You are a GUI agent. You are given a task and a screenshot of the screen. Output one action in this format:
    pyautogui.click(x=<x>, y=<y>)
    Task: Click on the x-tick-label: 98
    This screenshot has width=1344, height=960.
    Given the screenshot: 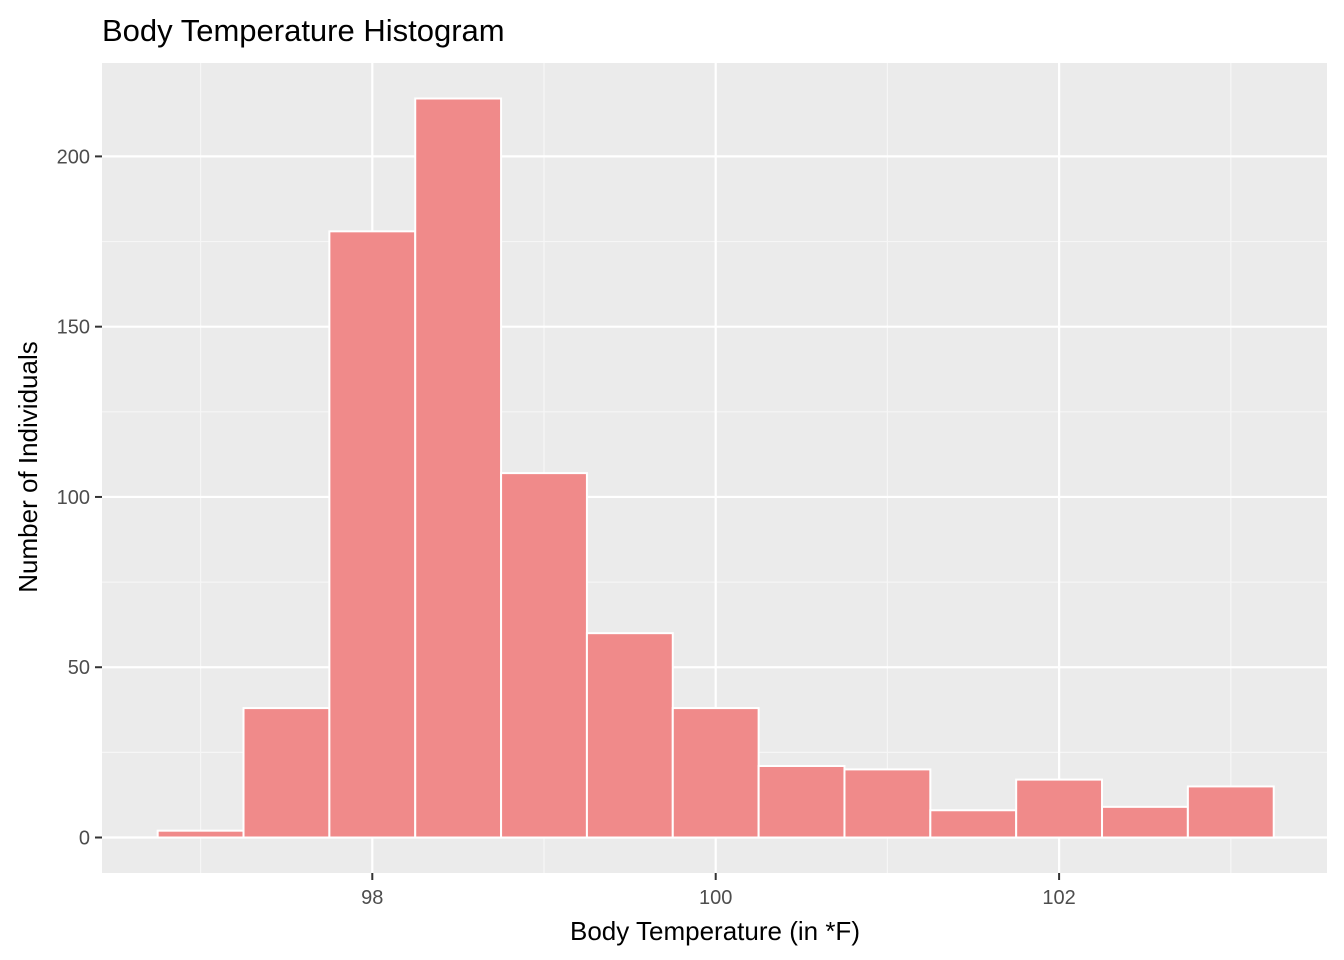 What is the action you would take?
    pyautogui.click(x=372, y=898)
    